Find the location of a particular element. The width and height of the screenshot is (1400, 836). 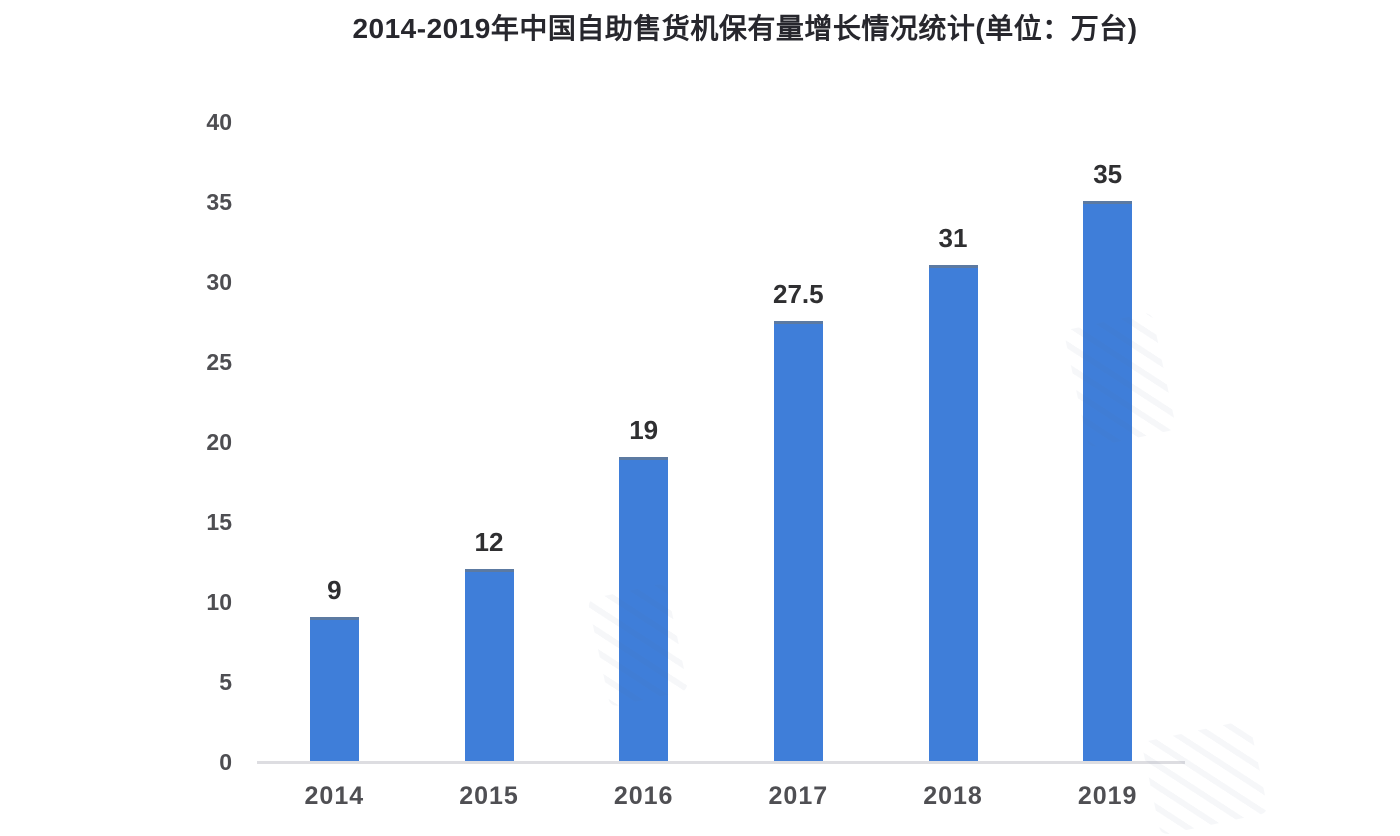

y-tick-label-10: 10 is located at coordinates (219, 602).